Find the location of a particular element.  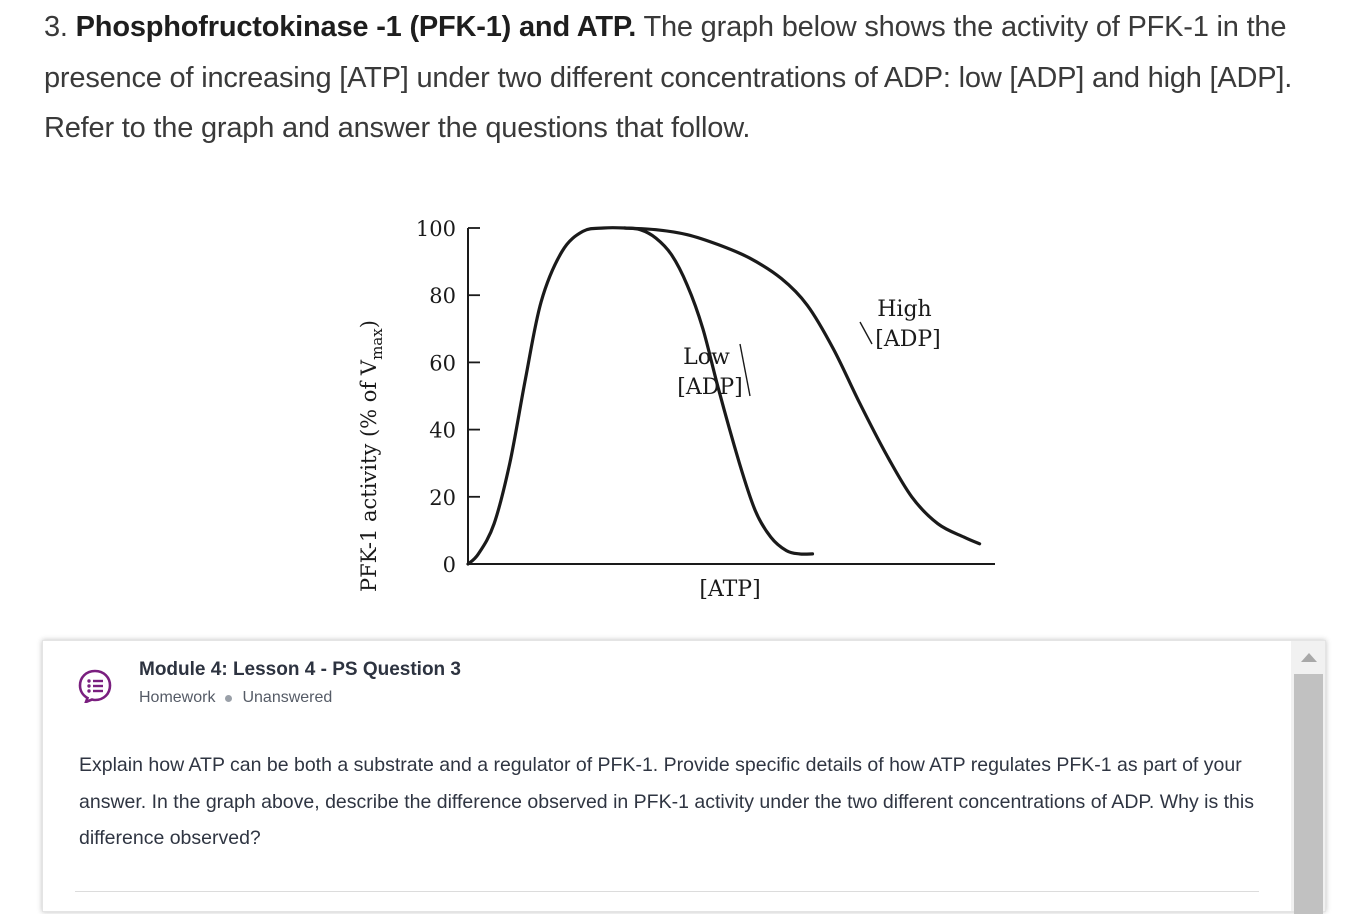

series-label-high-adp: High [ADP] is located at coordinates (908, 324).